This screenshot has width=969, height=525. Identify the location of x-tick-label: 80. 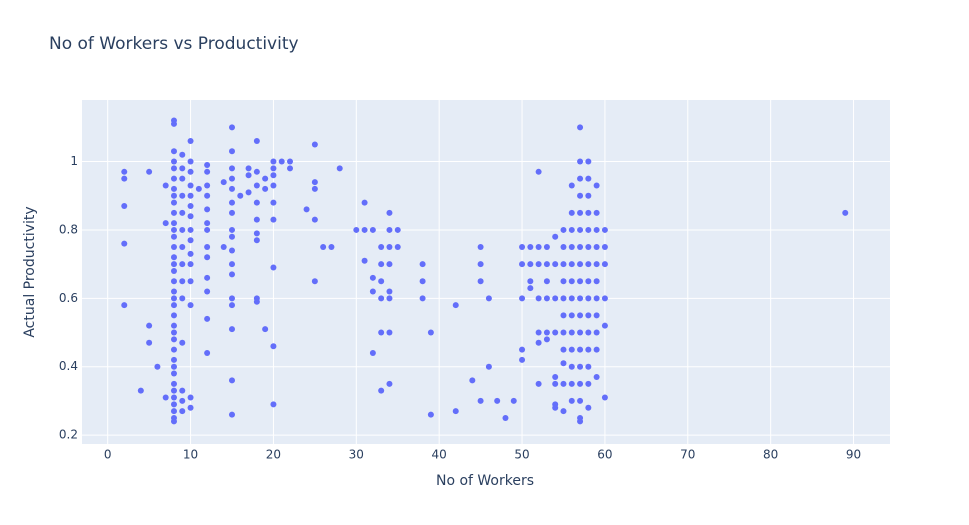
(770, 455).